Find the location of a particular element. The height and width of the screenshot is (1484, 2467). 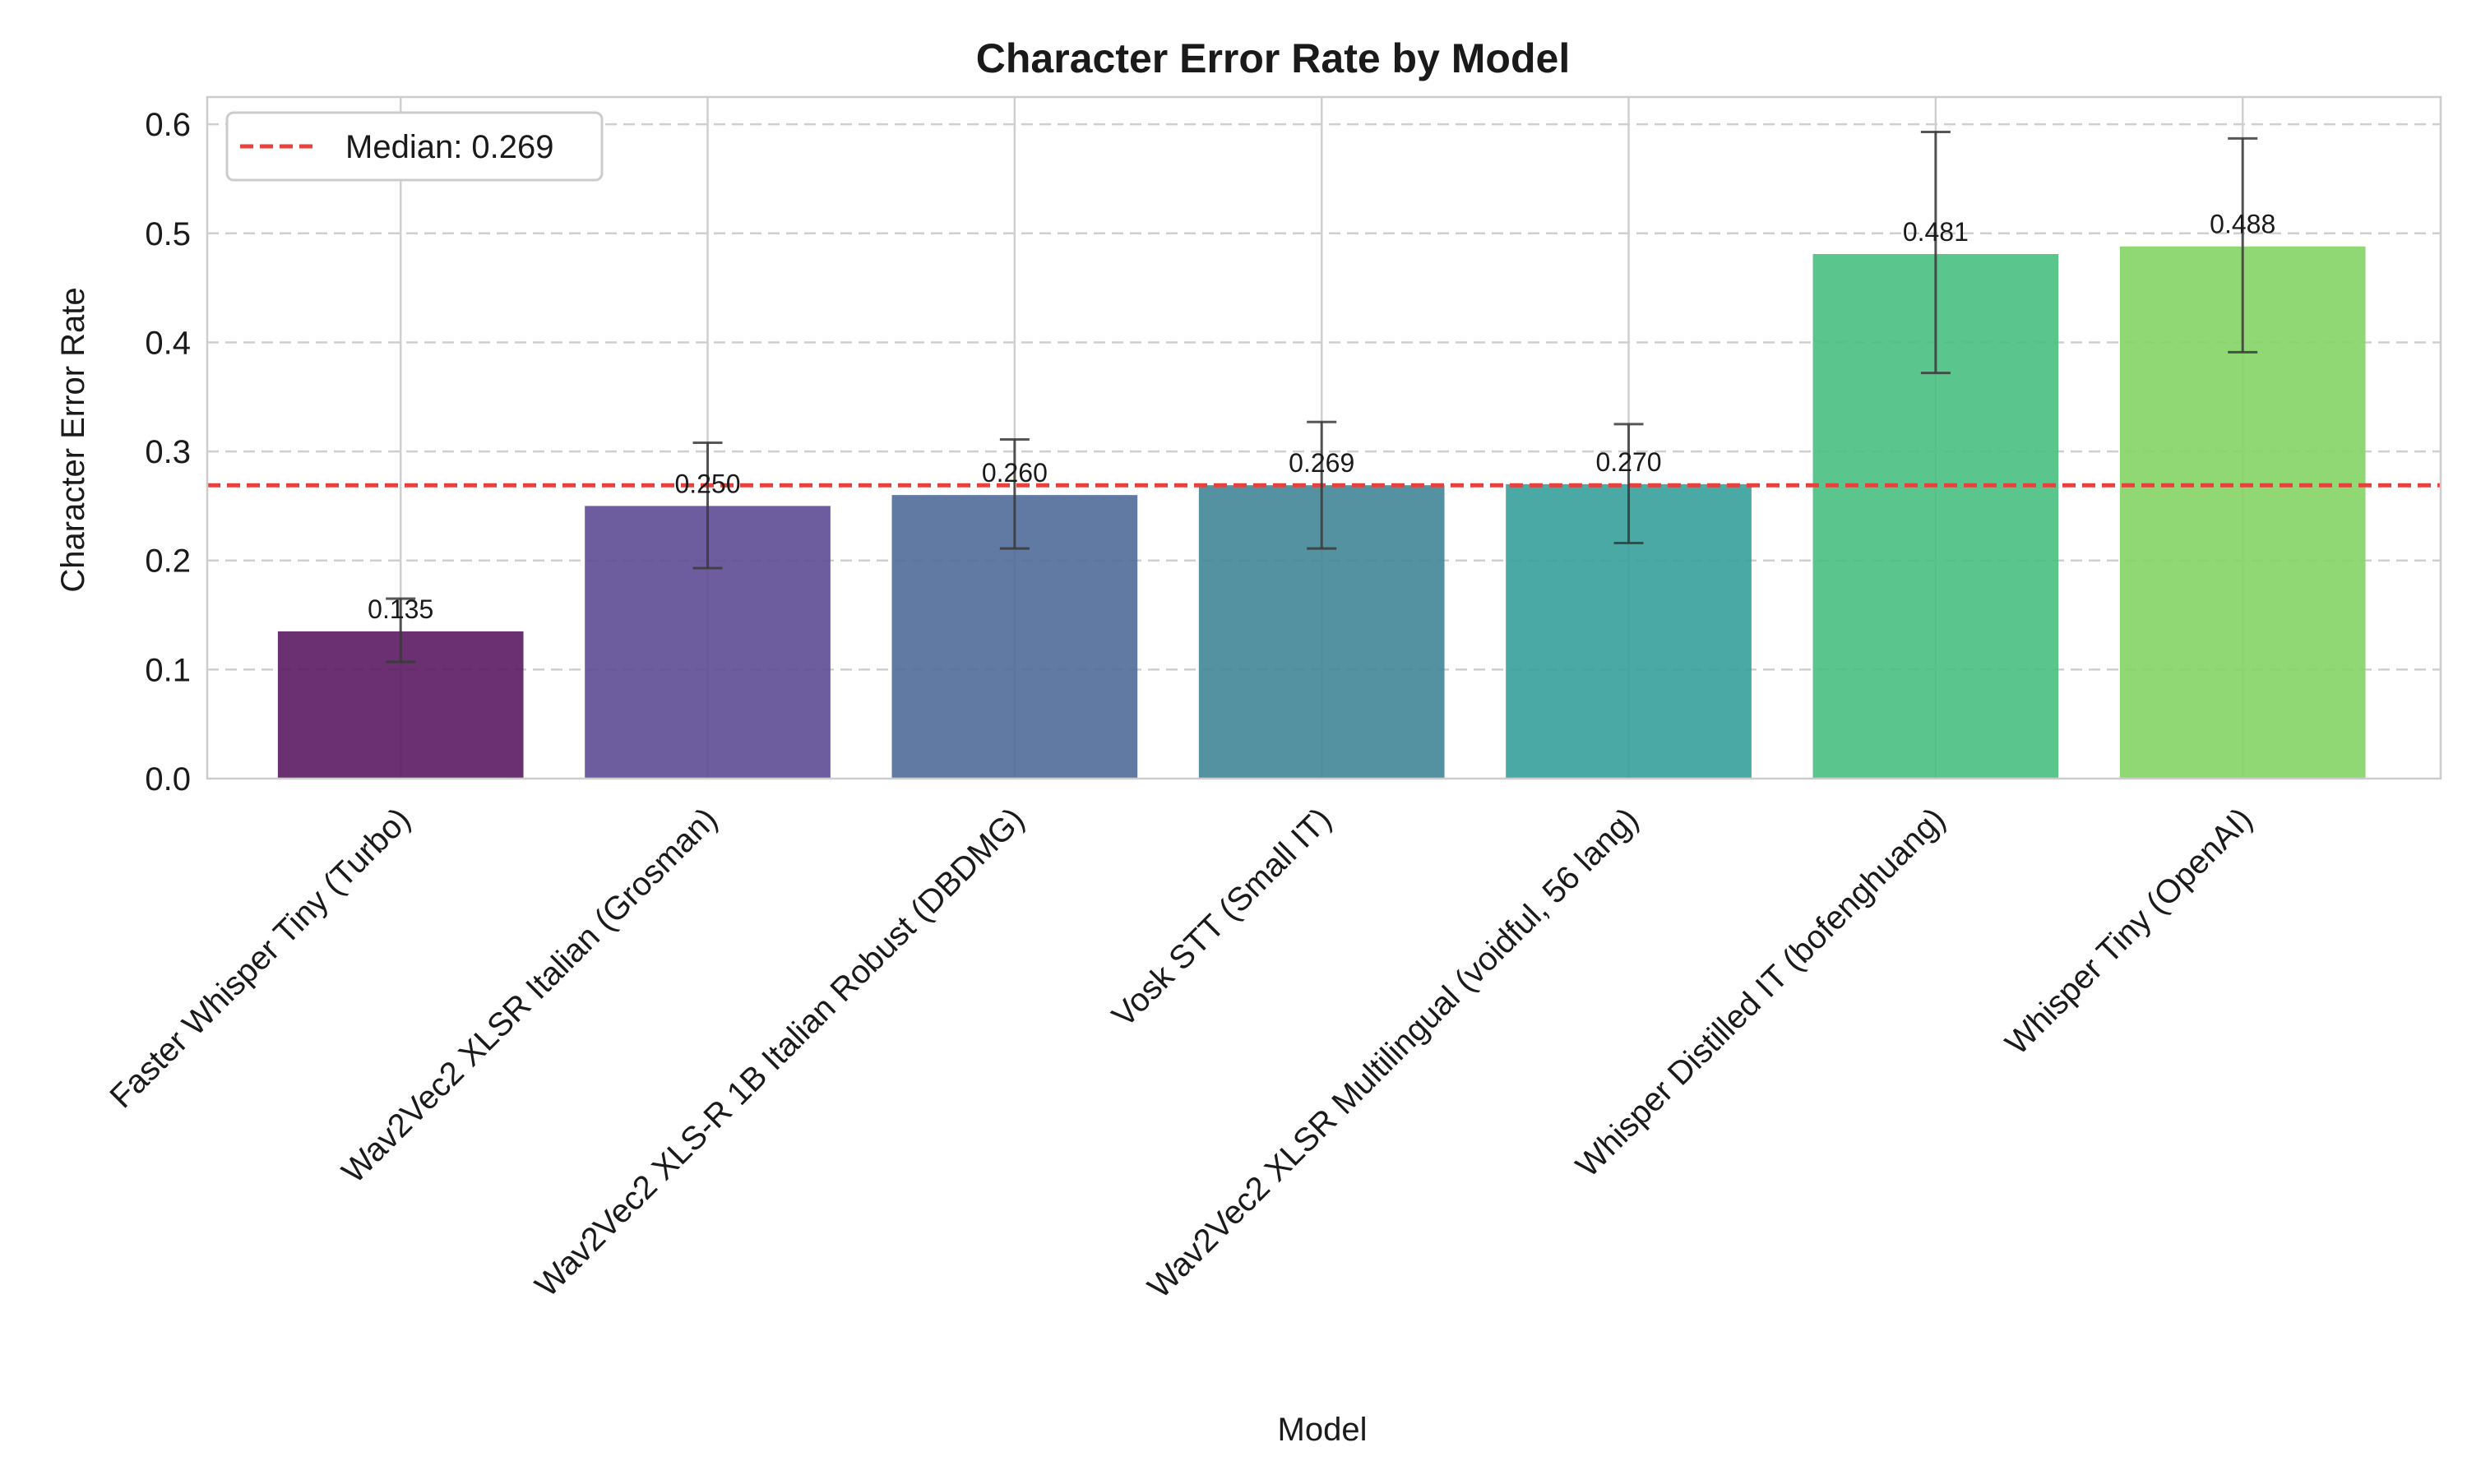

y-axis-label: Character Error Rate is located at coordinates (73, 440).